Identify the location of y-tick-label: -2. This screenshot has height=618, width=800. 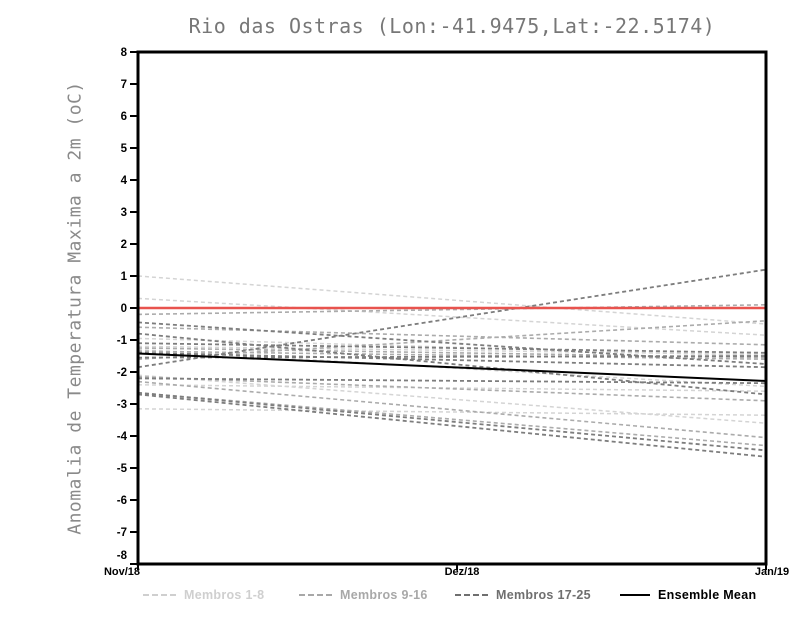
(122, 373).